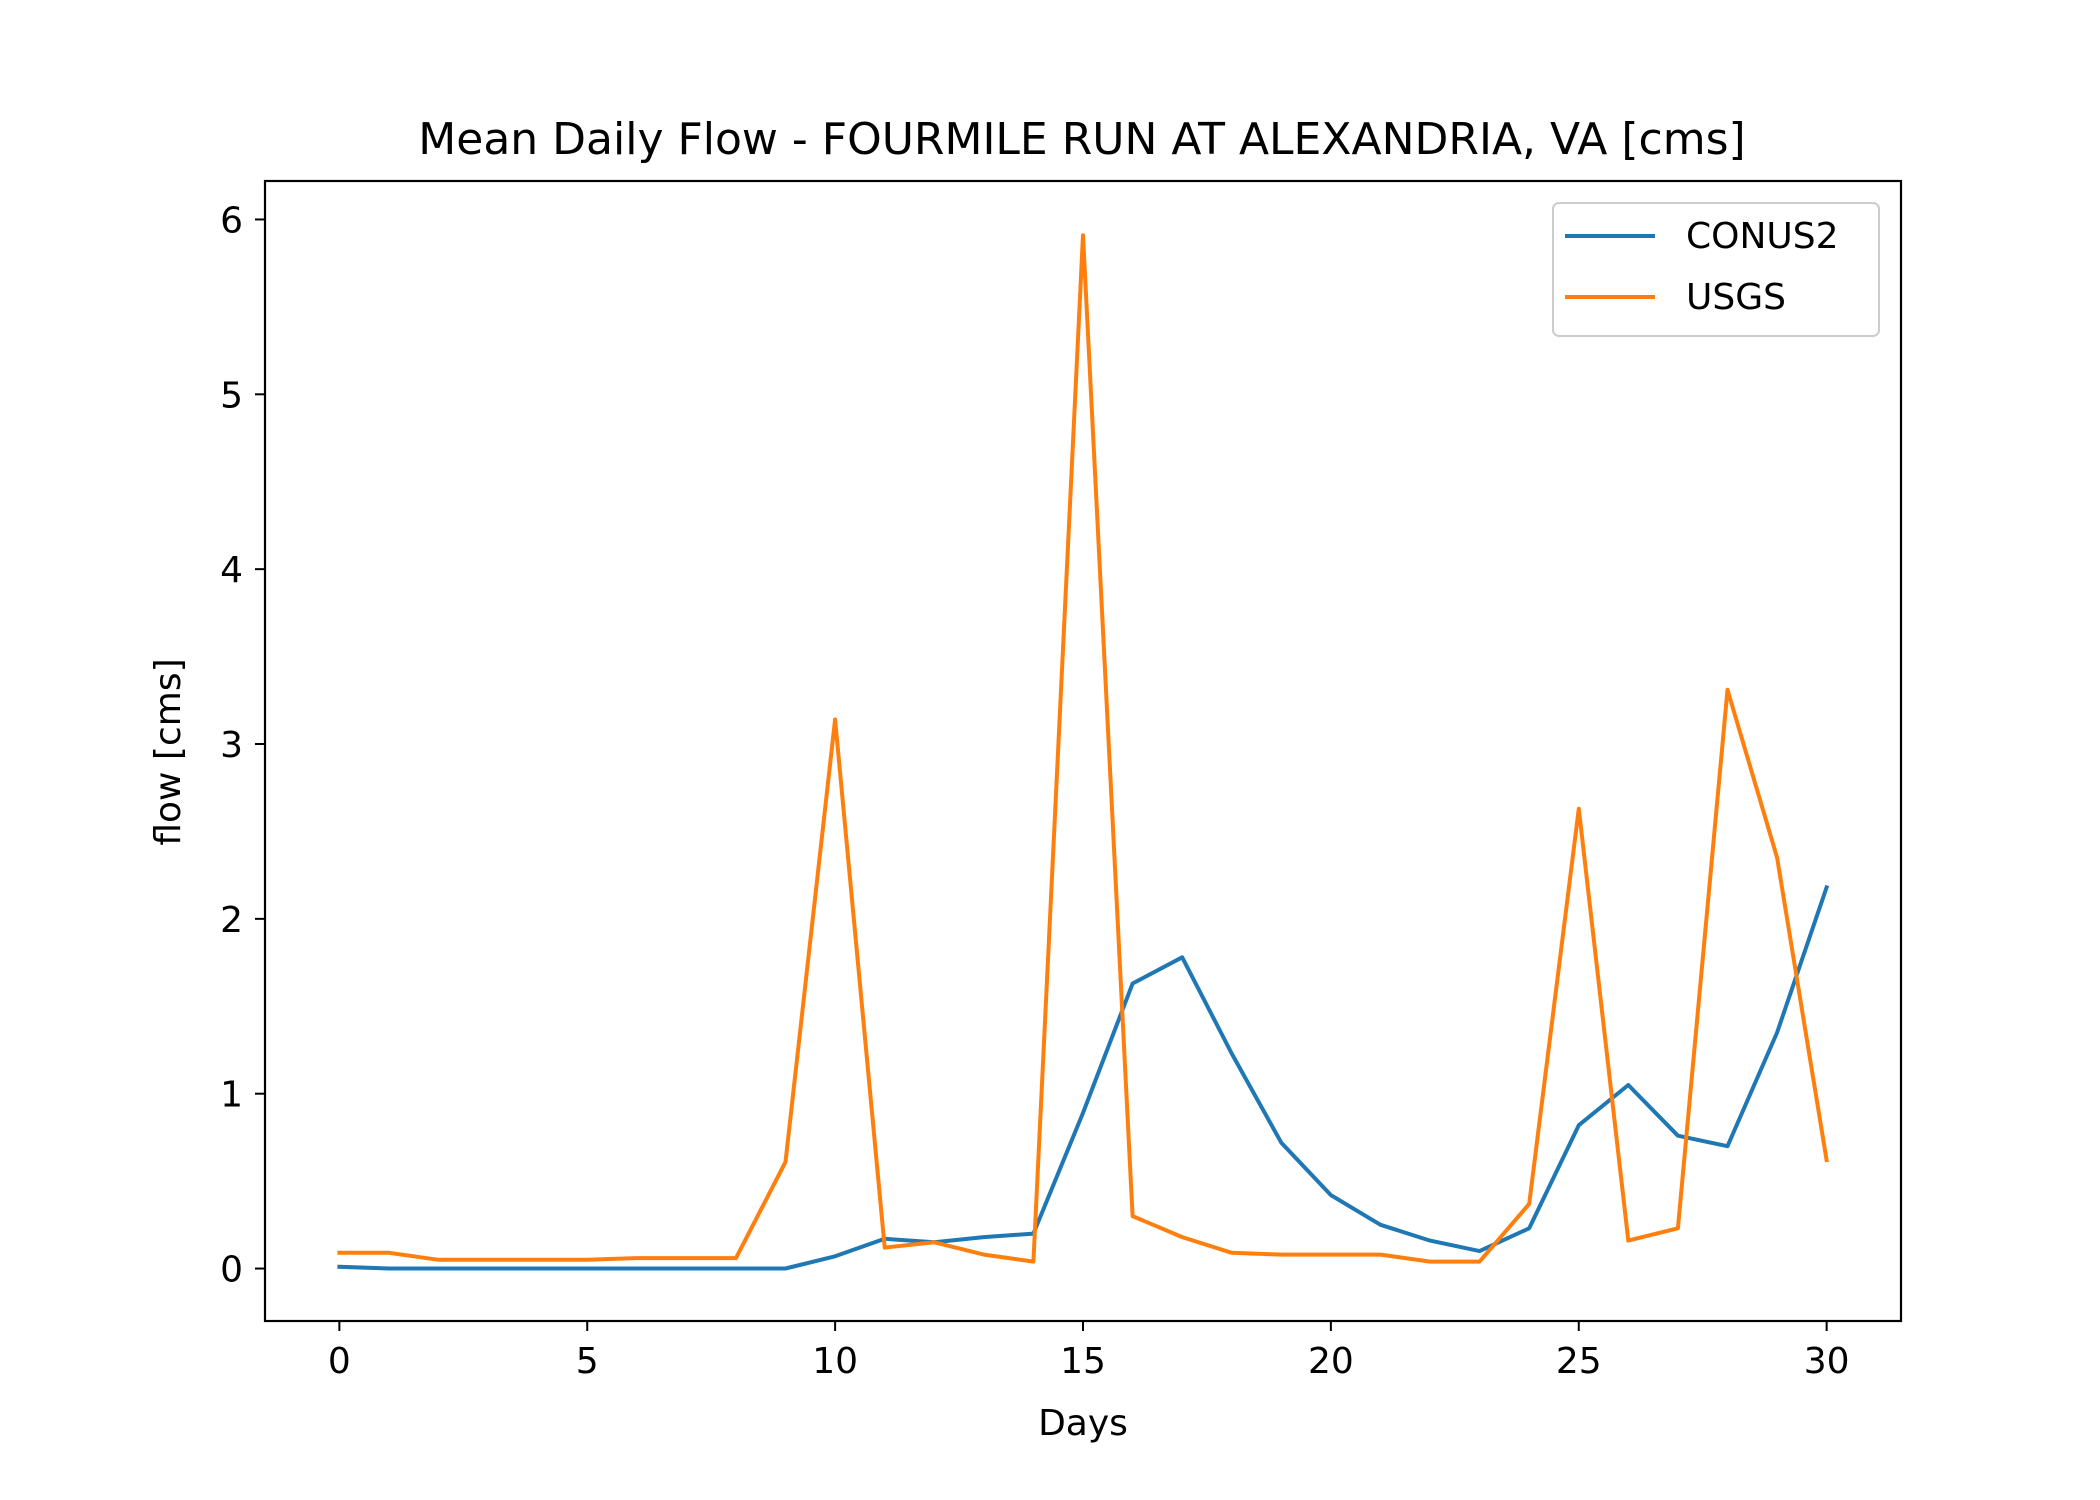  I want to click on legend-label-conus2: CONUS2, so click(1762, 236).